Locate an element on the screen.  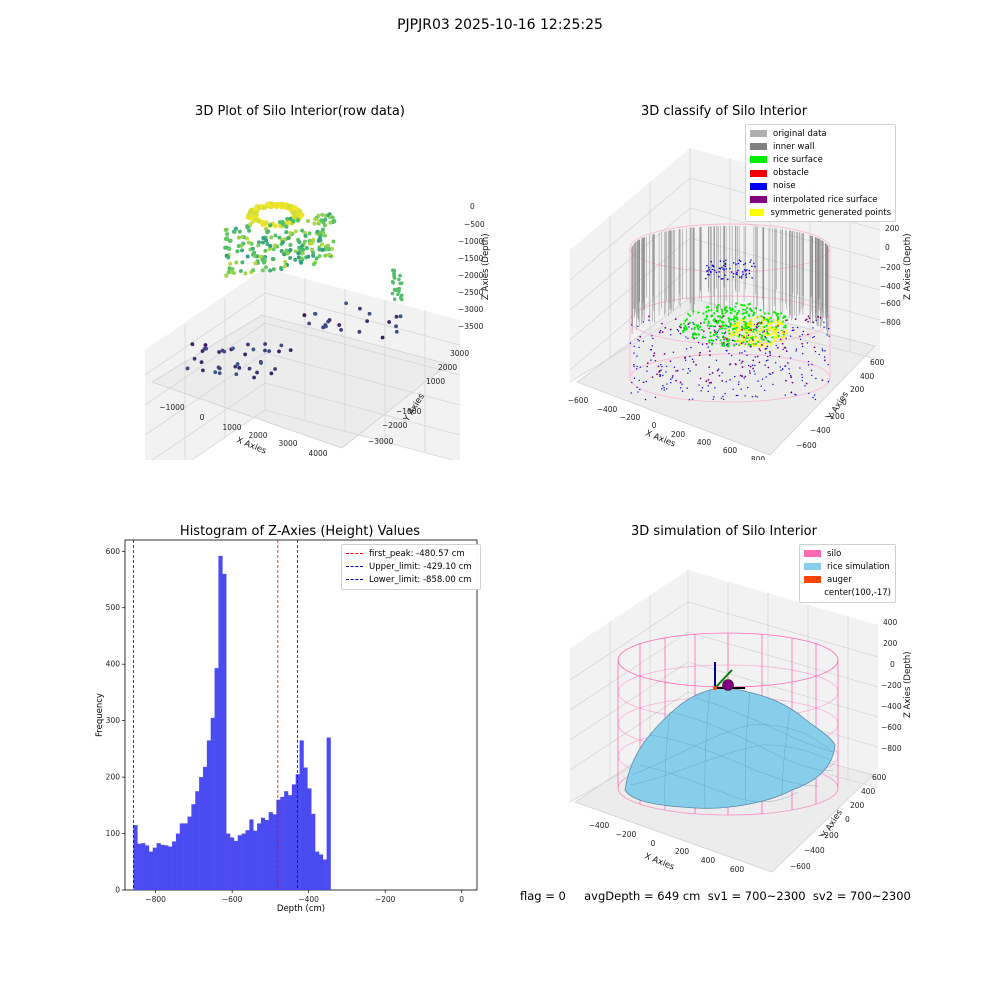
classify-ztick: −600 is located at coordinates (890, 303).